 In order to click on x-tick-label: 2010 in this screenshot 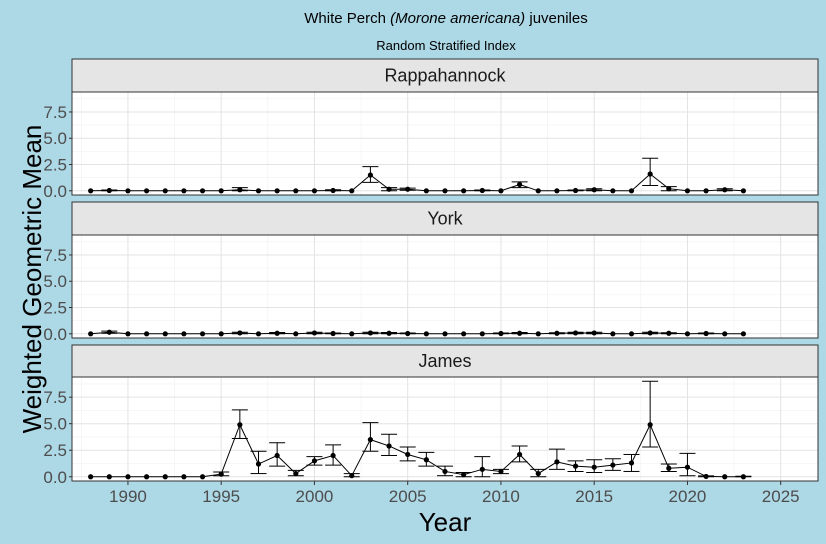, I will do `click(501, 496)`.